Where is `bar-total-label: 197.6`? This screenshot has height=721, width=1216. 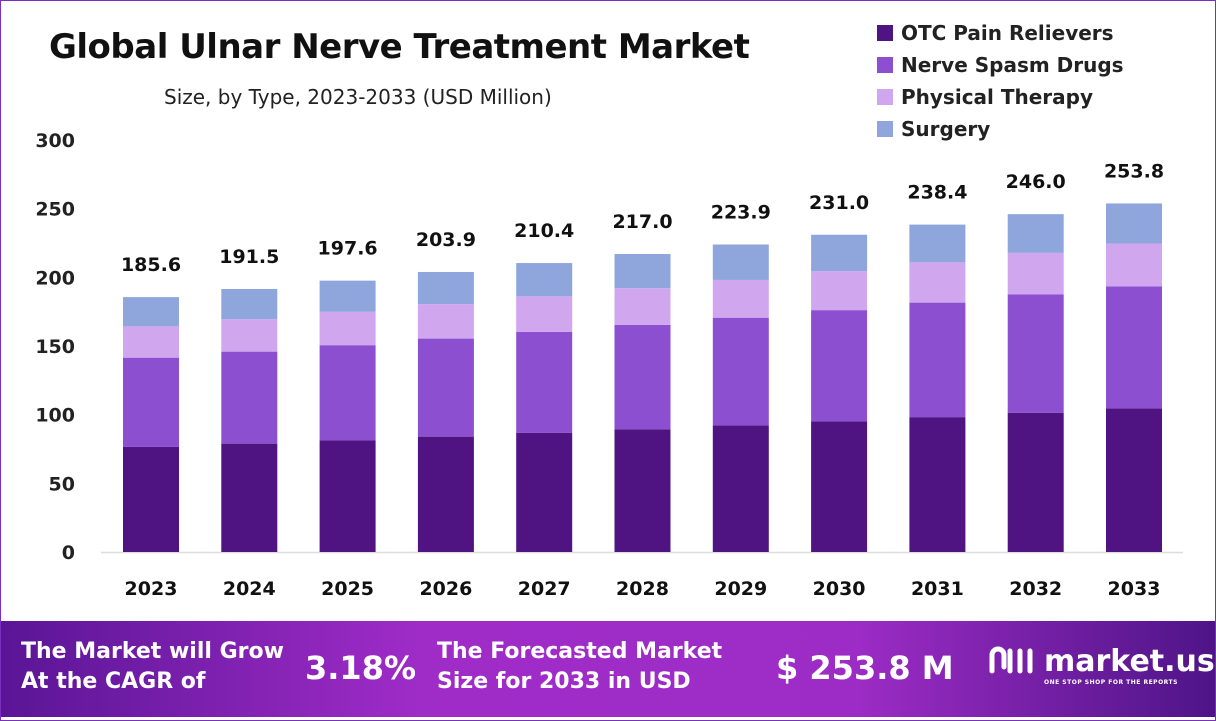 bar-total-label: 197.6 is located at coordinates (348, 249).